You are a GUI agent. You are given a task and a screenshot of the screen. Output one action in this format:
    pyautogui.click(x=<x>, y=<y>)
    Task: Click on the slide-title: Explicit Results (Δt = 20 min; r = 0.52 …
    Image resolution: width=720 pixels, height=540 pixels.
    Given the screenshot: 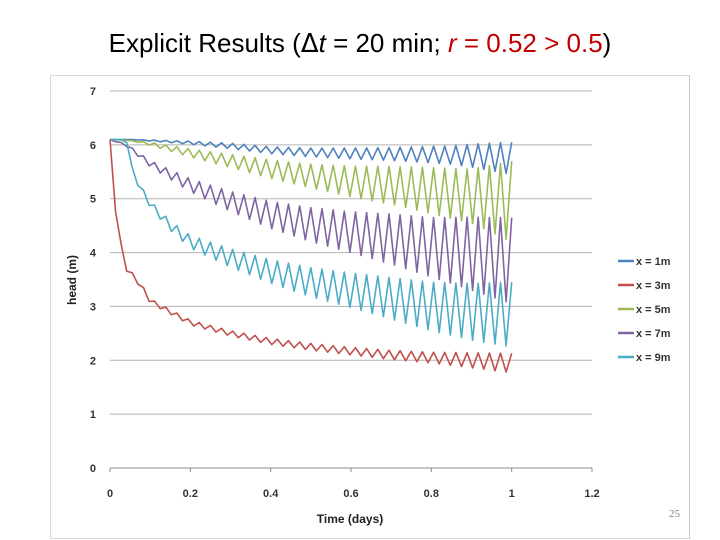 What is the action you would take?
    pyautogui.click(x=360, y=43)
    